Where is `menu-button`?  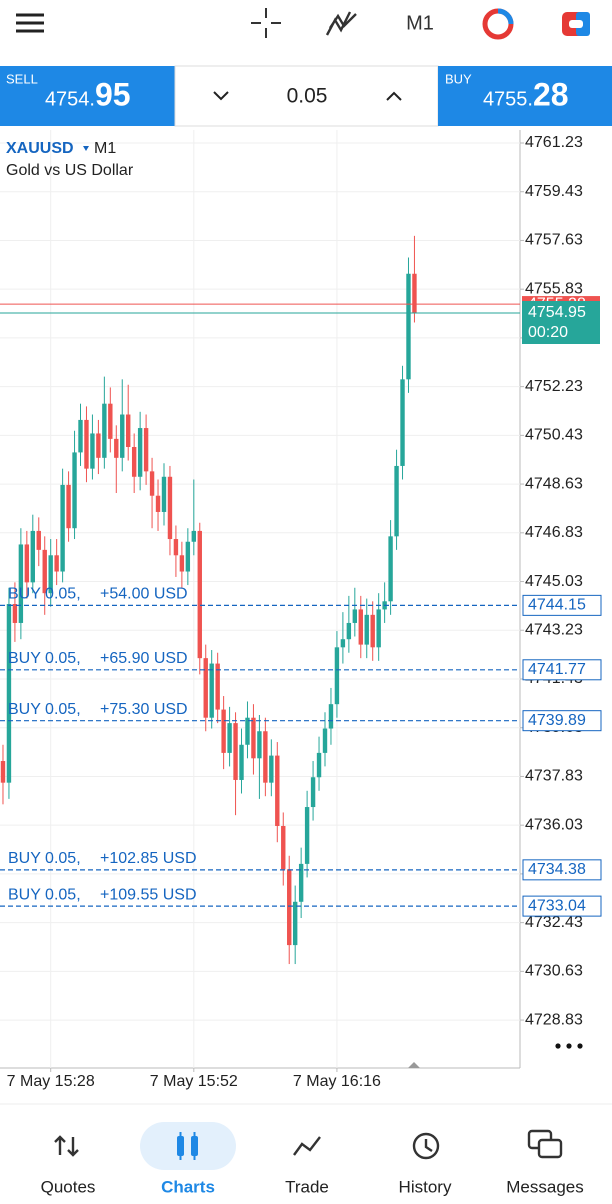
menu-button is located at coordinates (30, 23).